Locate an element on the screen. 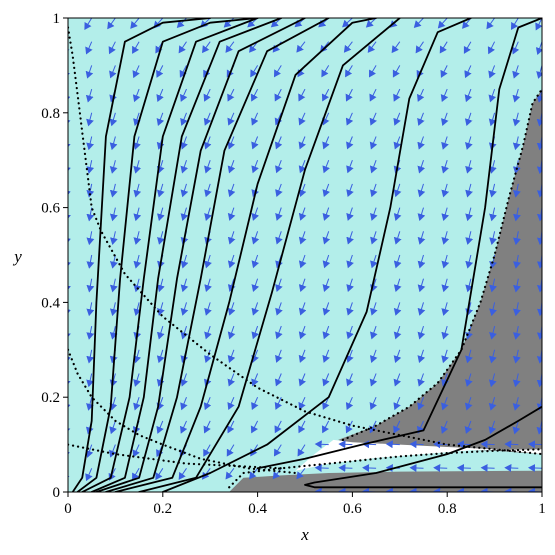 This screenshot has width=555, height=555. y-tick-label: 0.4 is located at coordinates (50, 303).